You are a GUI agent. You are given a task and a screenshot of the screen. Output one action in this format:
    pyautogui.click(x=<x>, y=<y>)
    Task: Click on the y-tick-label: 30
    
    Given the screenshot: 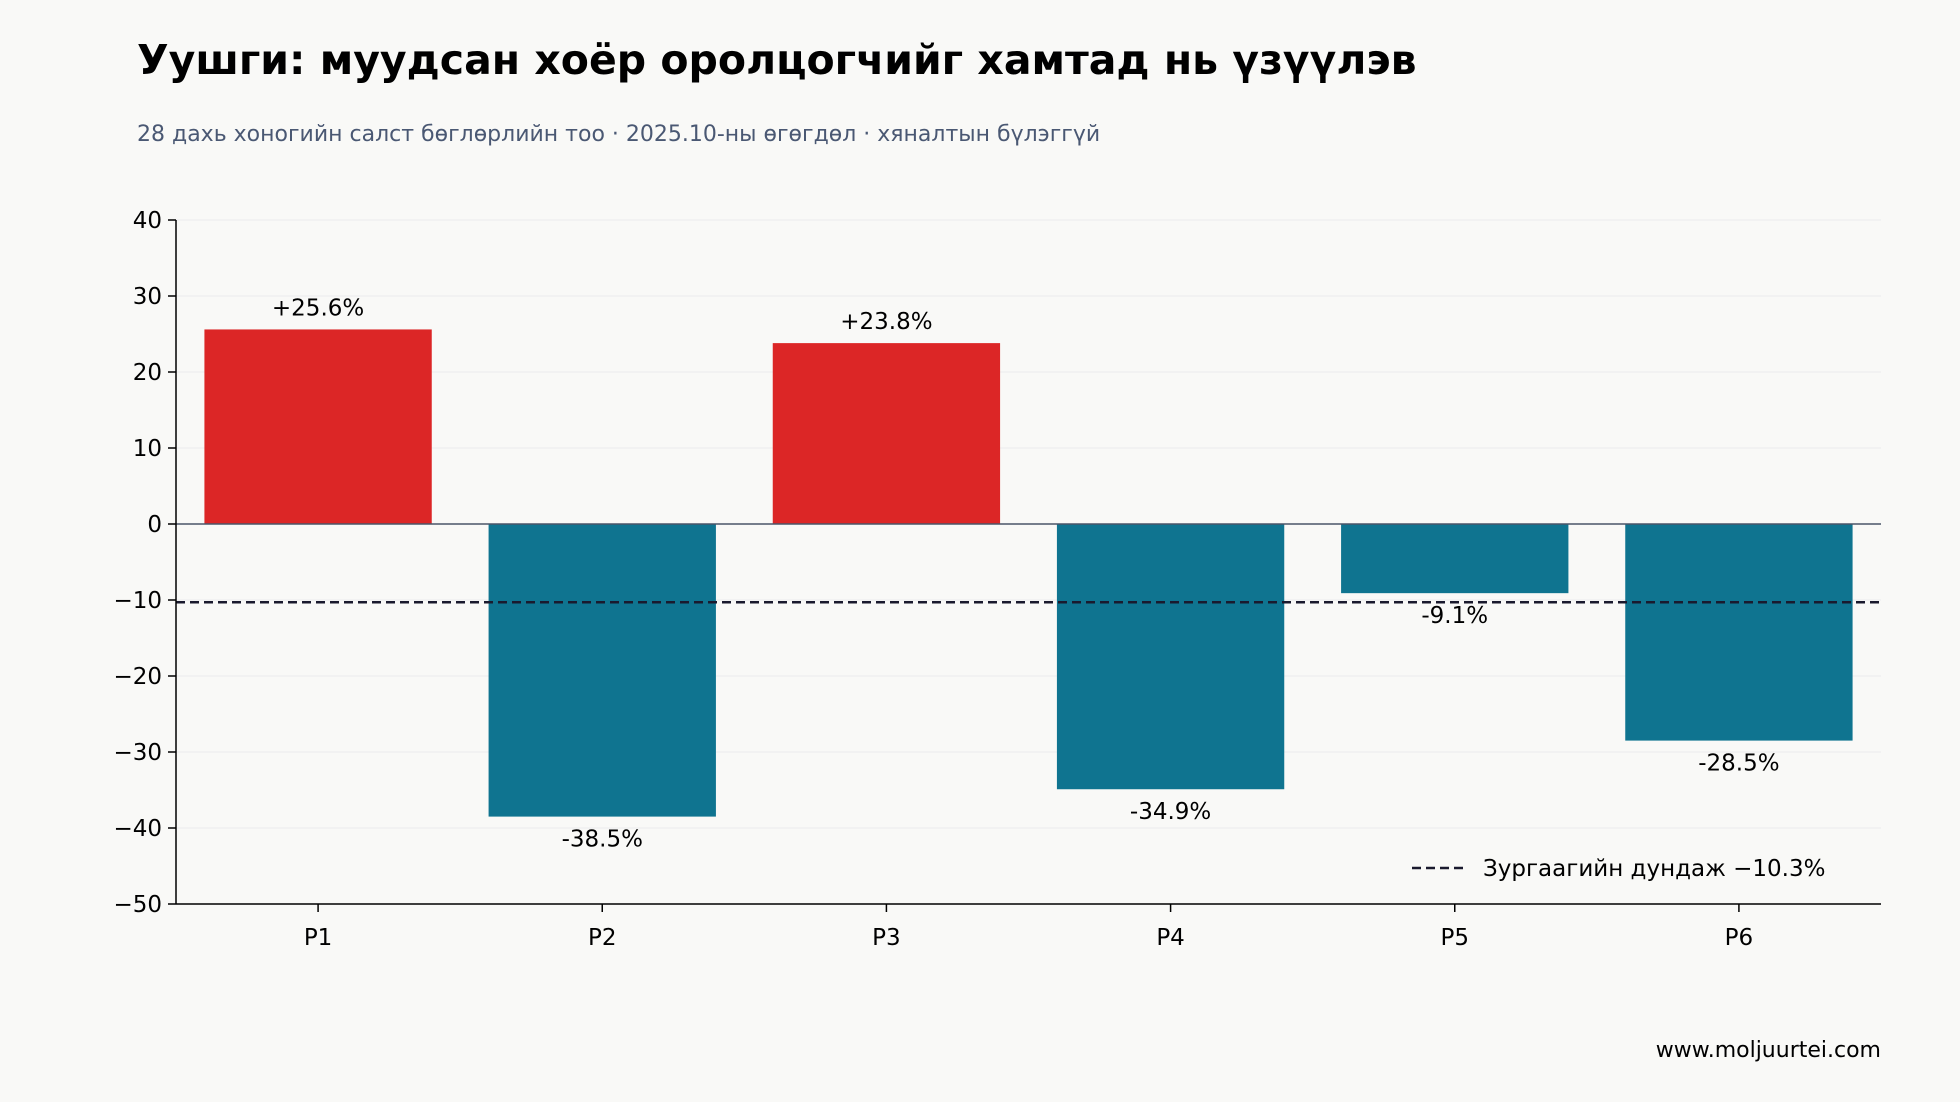 What is the action you would take?
    pyautogui.click(x=147, y=297)
    